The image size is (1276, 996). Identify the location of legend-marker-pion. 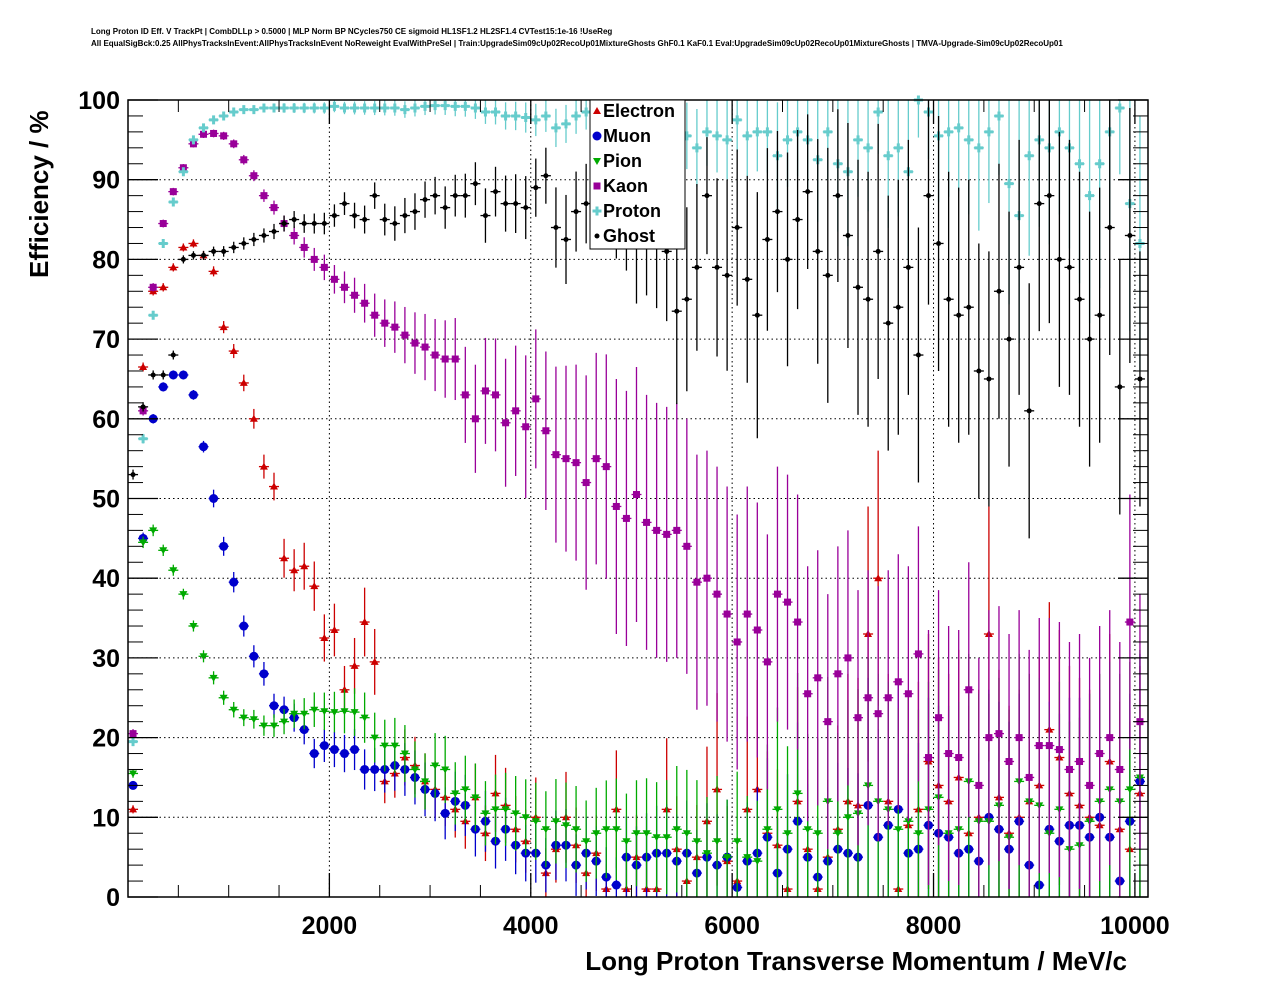
(597, 161).